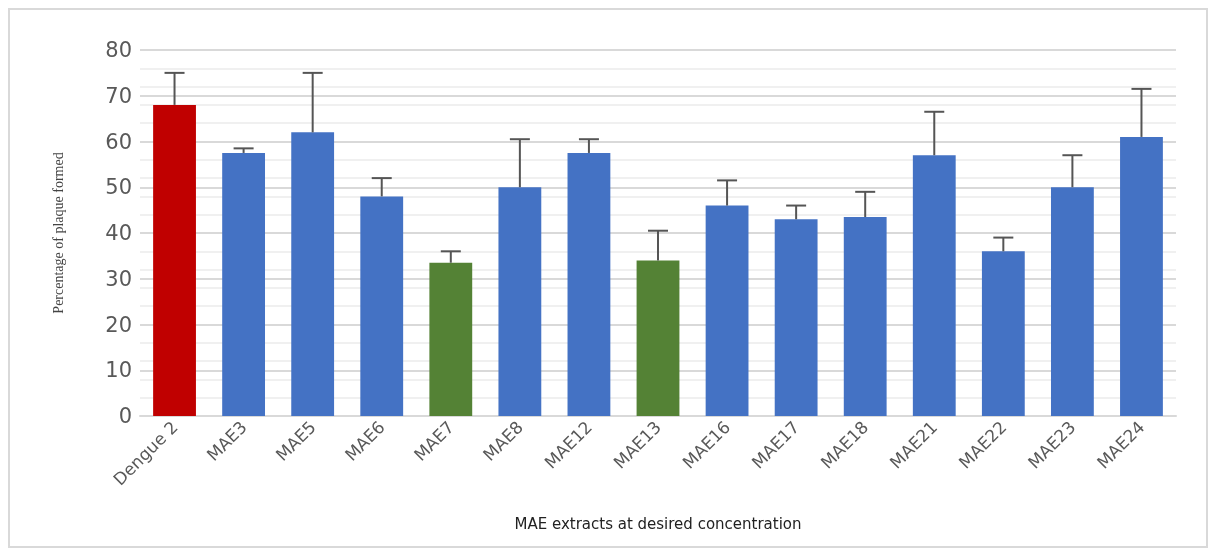  I want to click on y-tick-label: 60, so click(118, 141).